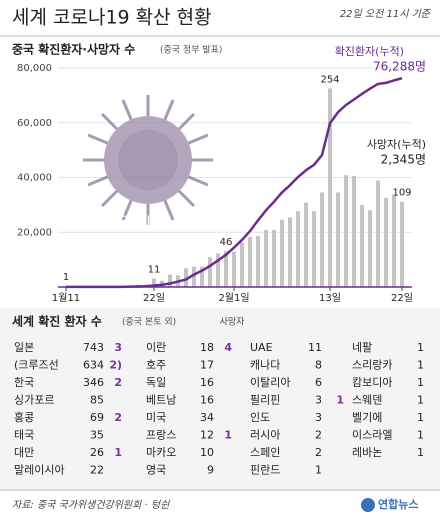  I want to click on annotation: 2,345명, so click(403, 160).